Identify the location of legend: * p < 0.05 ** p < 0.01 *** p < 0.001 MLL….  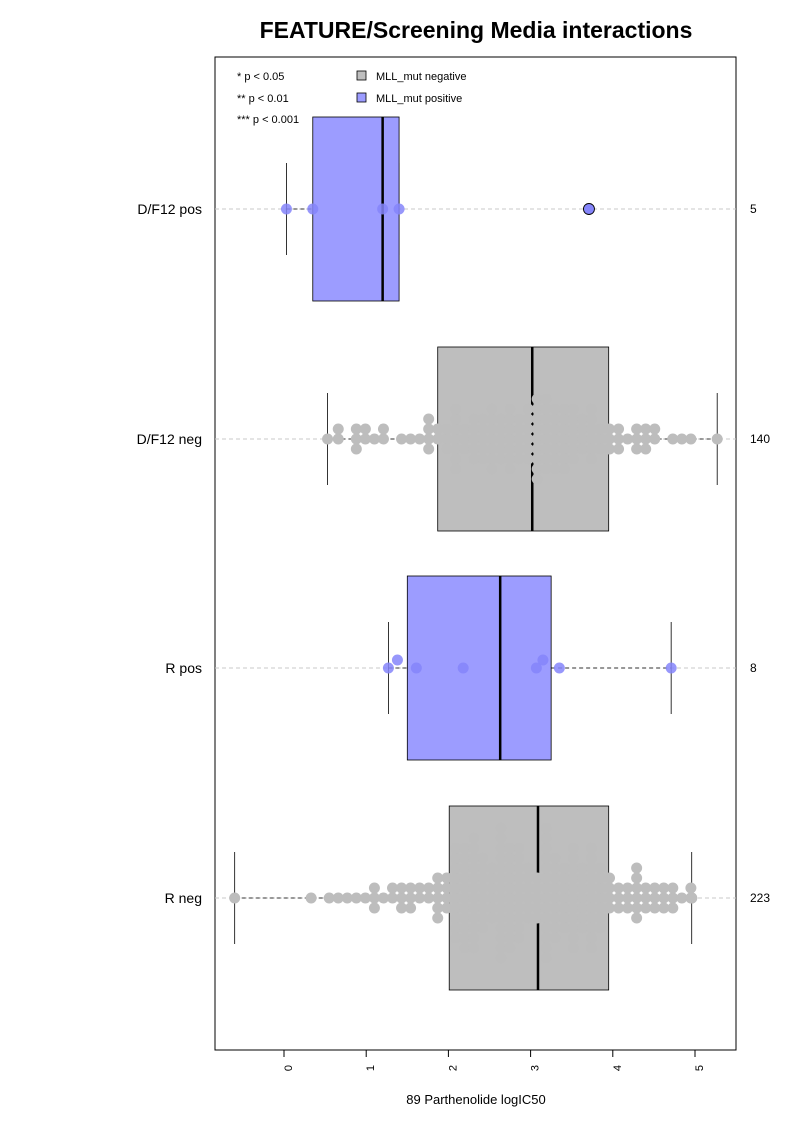
(352, 98).